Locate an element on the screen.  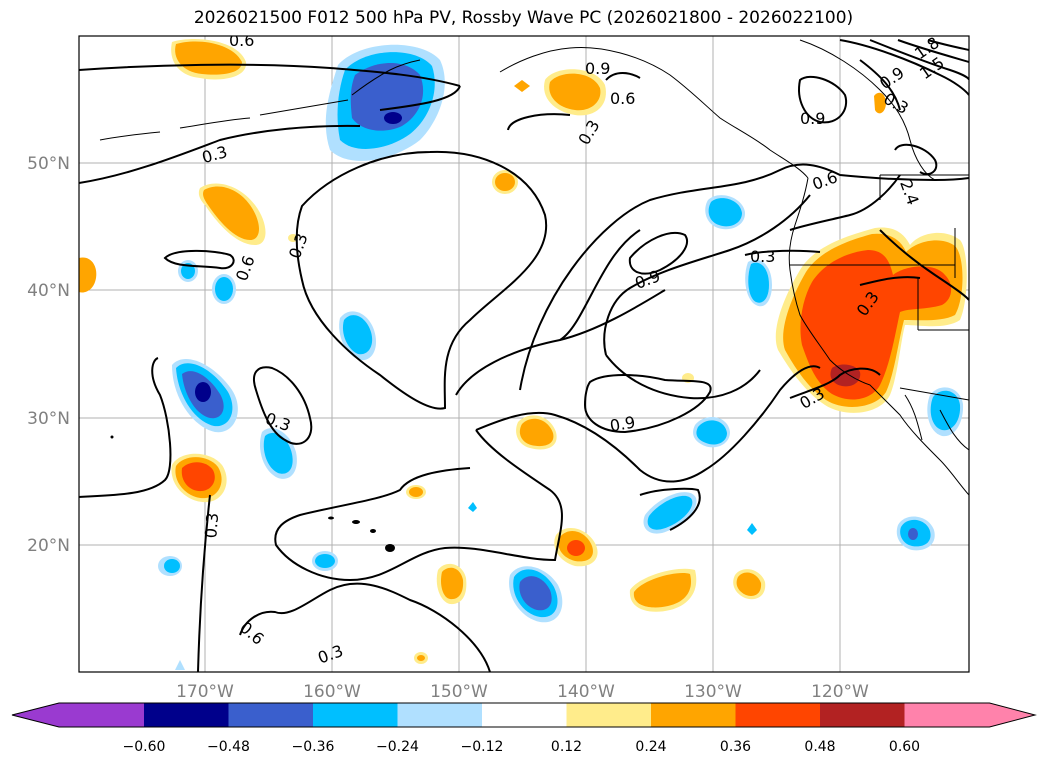
colorbar-outline is located at coordinates (524, 715).